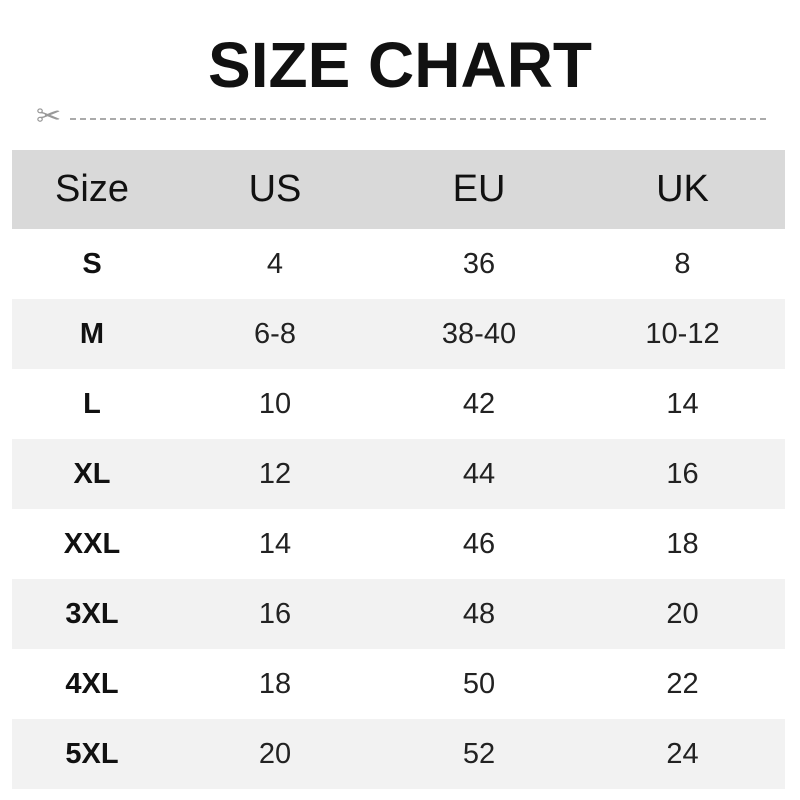 Image resolution: width=800 pixels, height=800 pixels. I want to click on cell-size: 3XL, so click(92, 613).